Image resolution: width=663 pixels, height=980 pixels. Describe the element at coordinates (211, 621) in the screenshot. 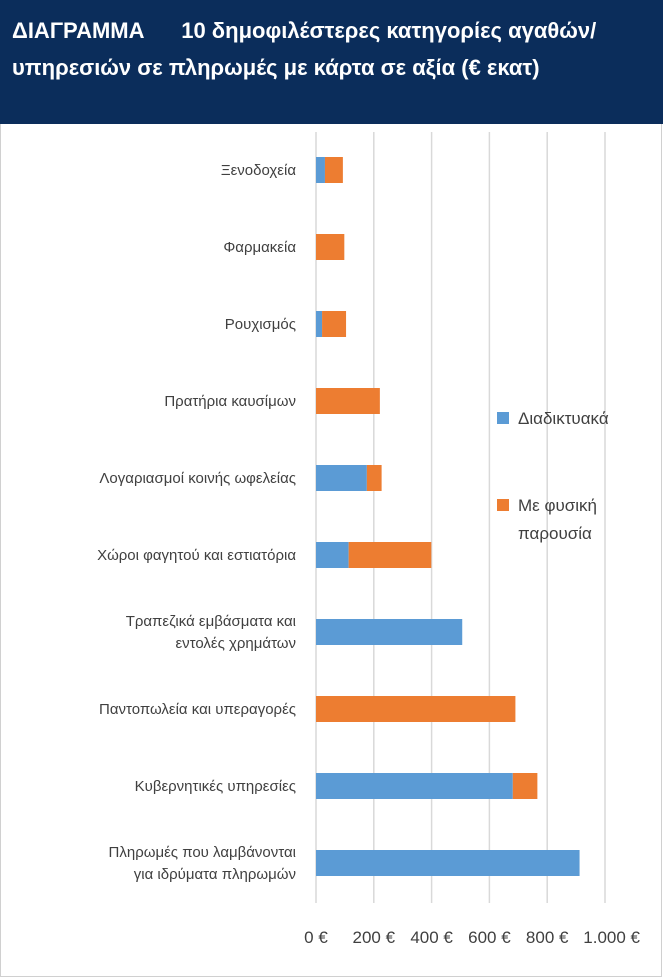

I see `category-label: Τραπεζικά εμβάσματα και` at that location.